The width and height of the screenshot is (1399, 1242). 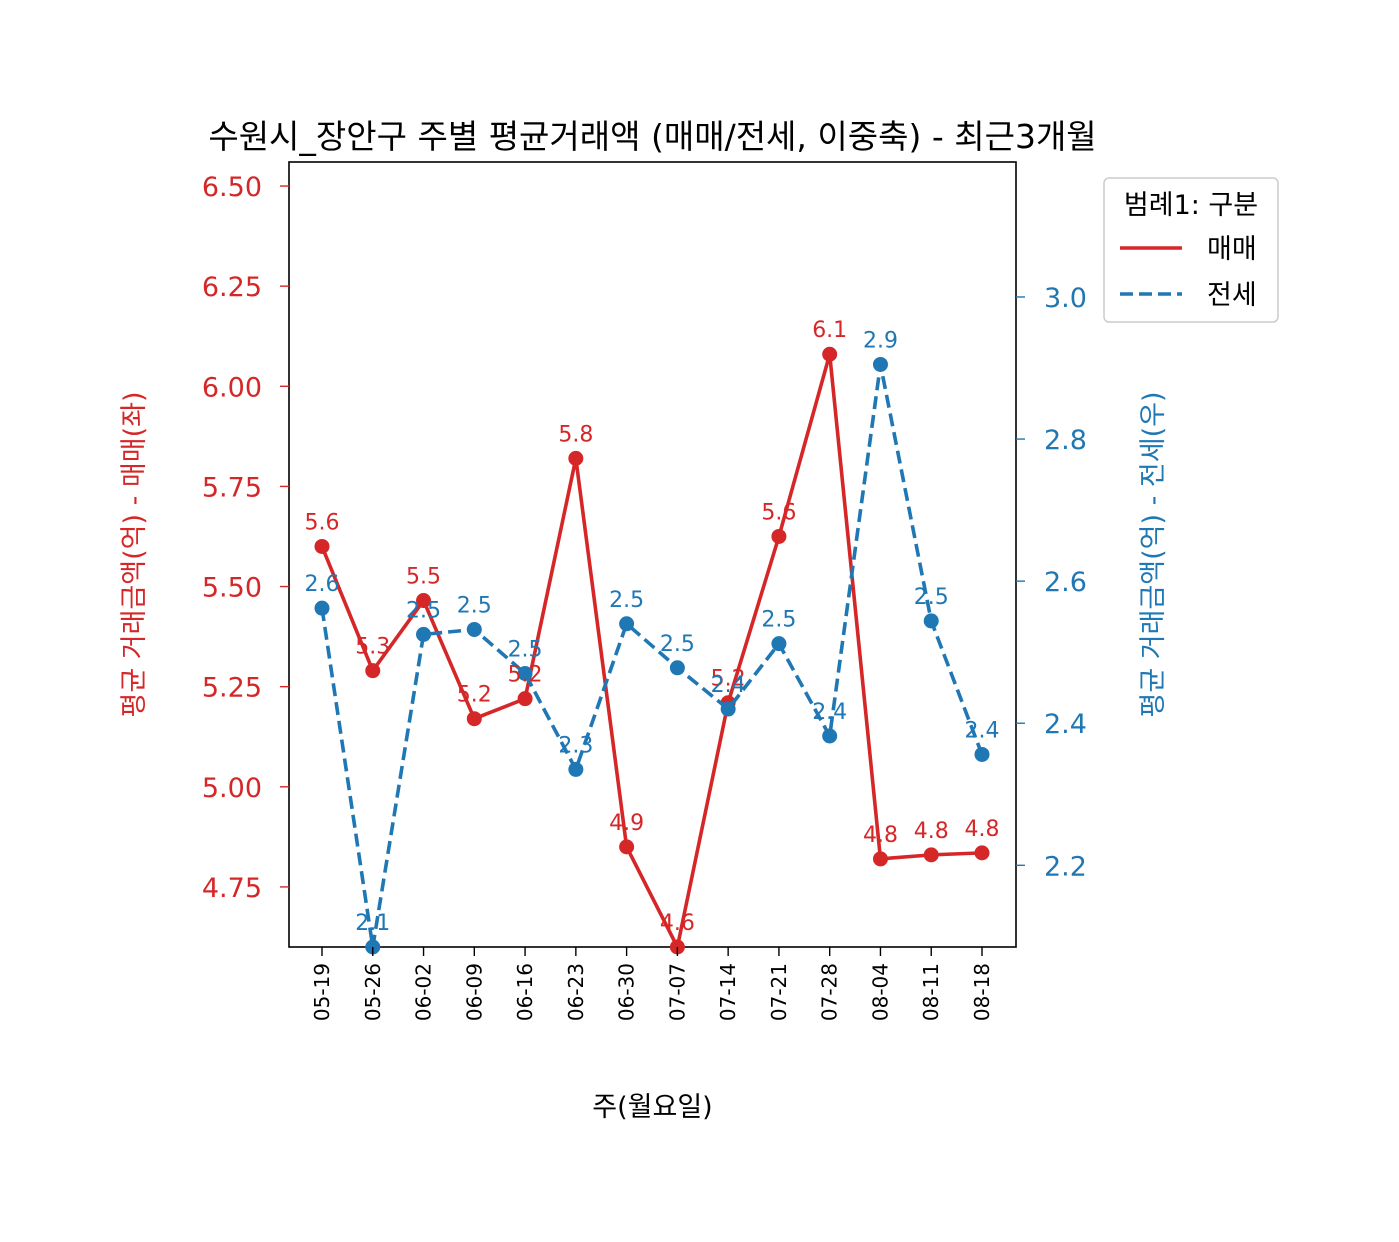 I want to click on right-y-tick-label: 3.0, so click(x=1065, y=298).